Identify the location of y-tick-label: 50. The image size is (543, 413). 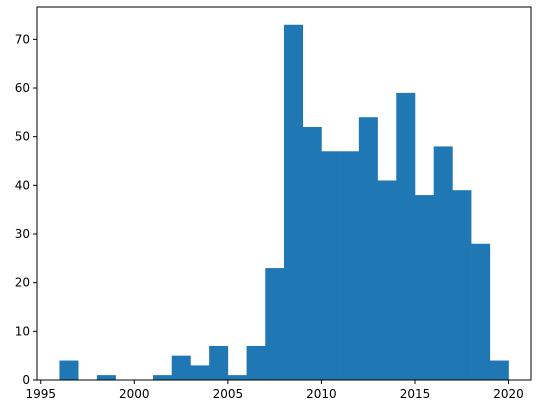
(22, 137).